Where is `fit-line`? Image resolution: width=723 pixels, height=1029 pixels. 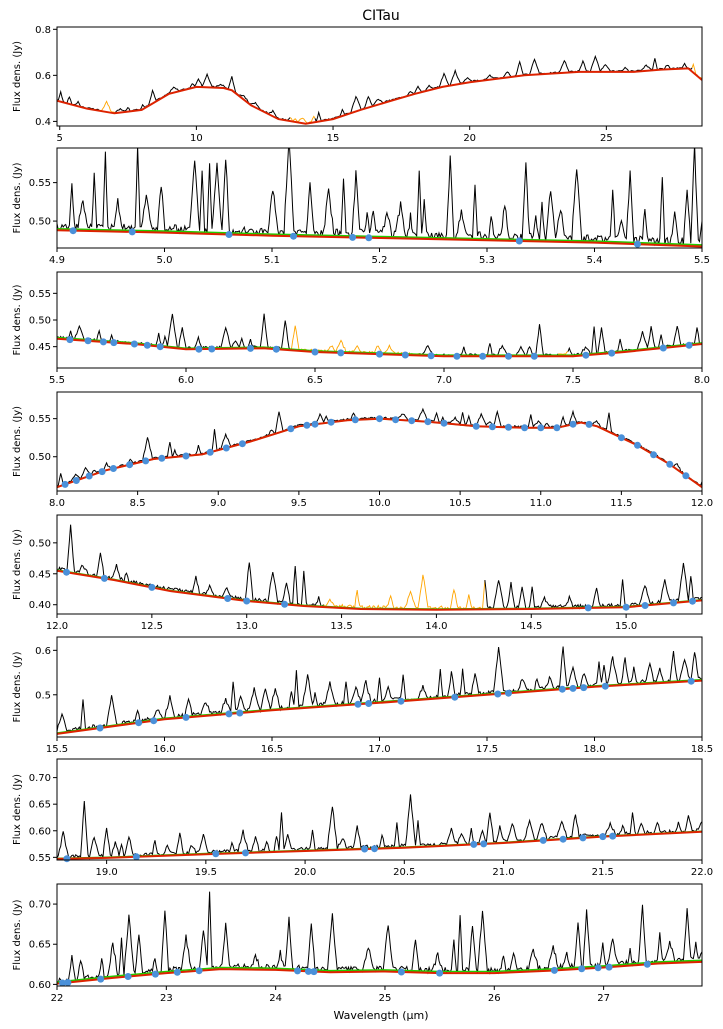
fit-line is located at coordinates (379, 237).